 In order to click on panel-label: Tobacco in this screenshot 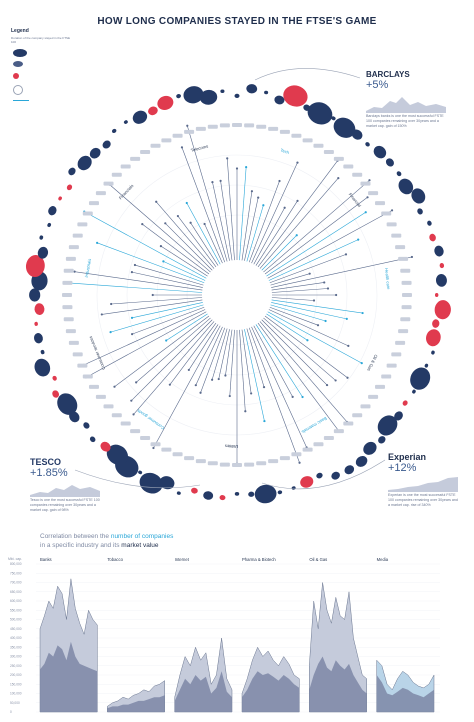, I will do `click(115, 559)`.